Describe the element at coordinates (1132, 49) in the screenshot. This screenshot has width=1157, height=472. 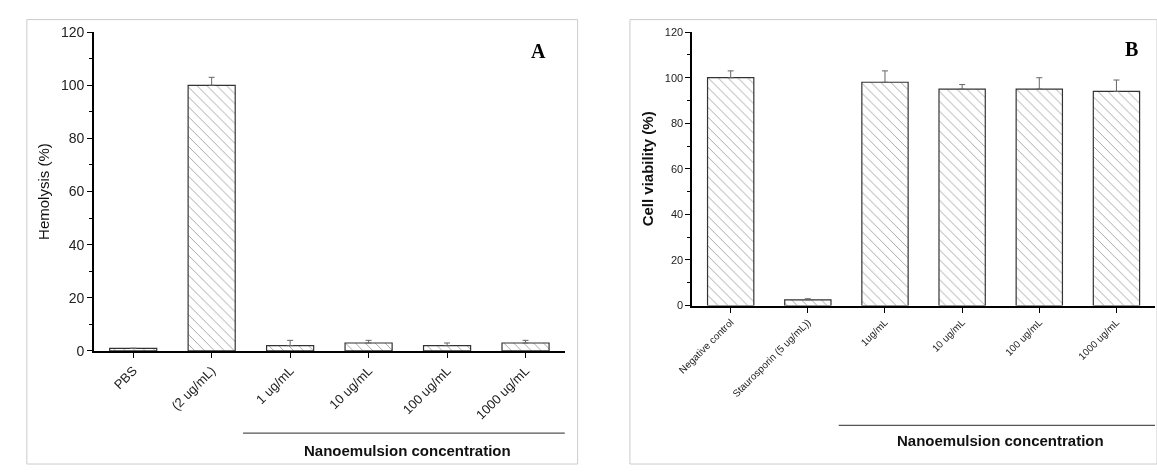
I see `annotation: B` at that location.